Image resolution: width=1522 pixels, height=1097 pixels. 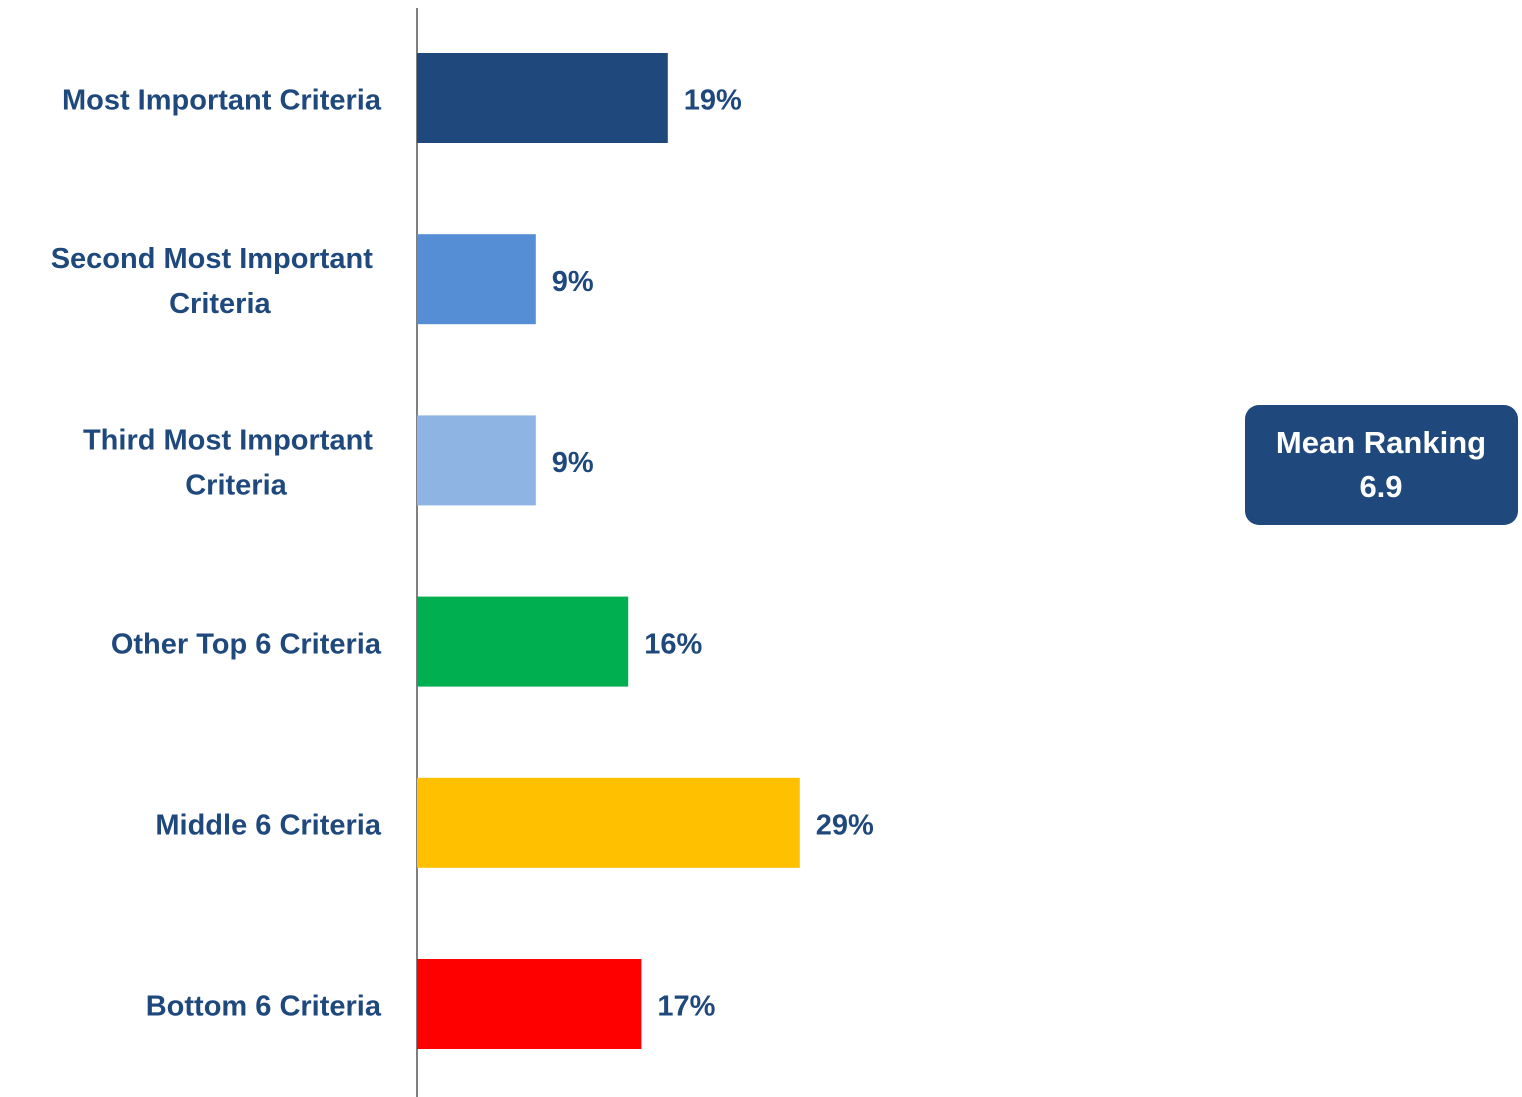 What do you see at coordinates (1380, 486) in the screenshot?
I see `annotation-value: 6.9` at bounding box center [1380, 486].